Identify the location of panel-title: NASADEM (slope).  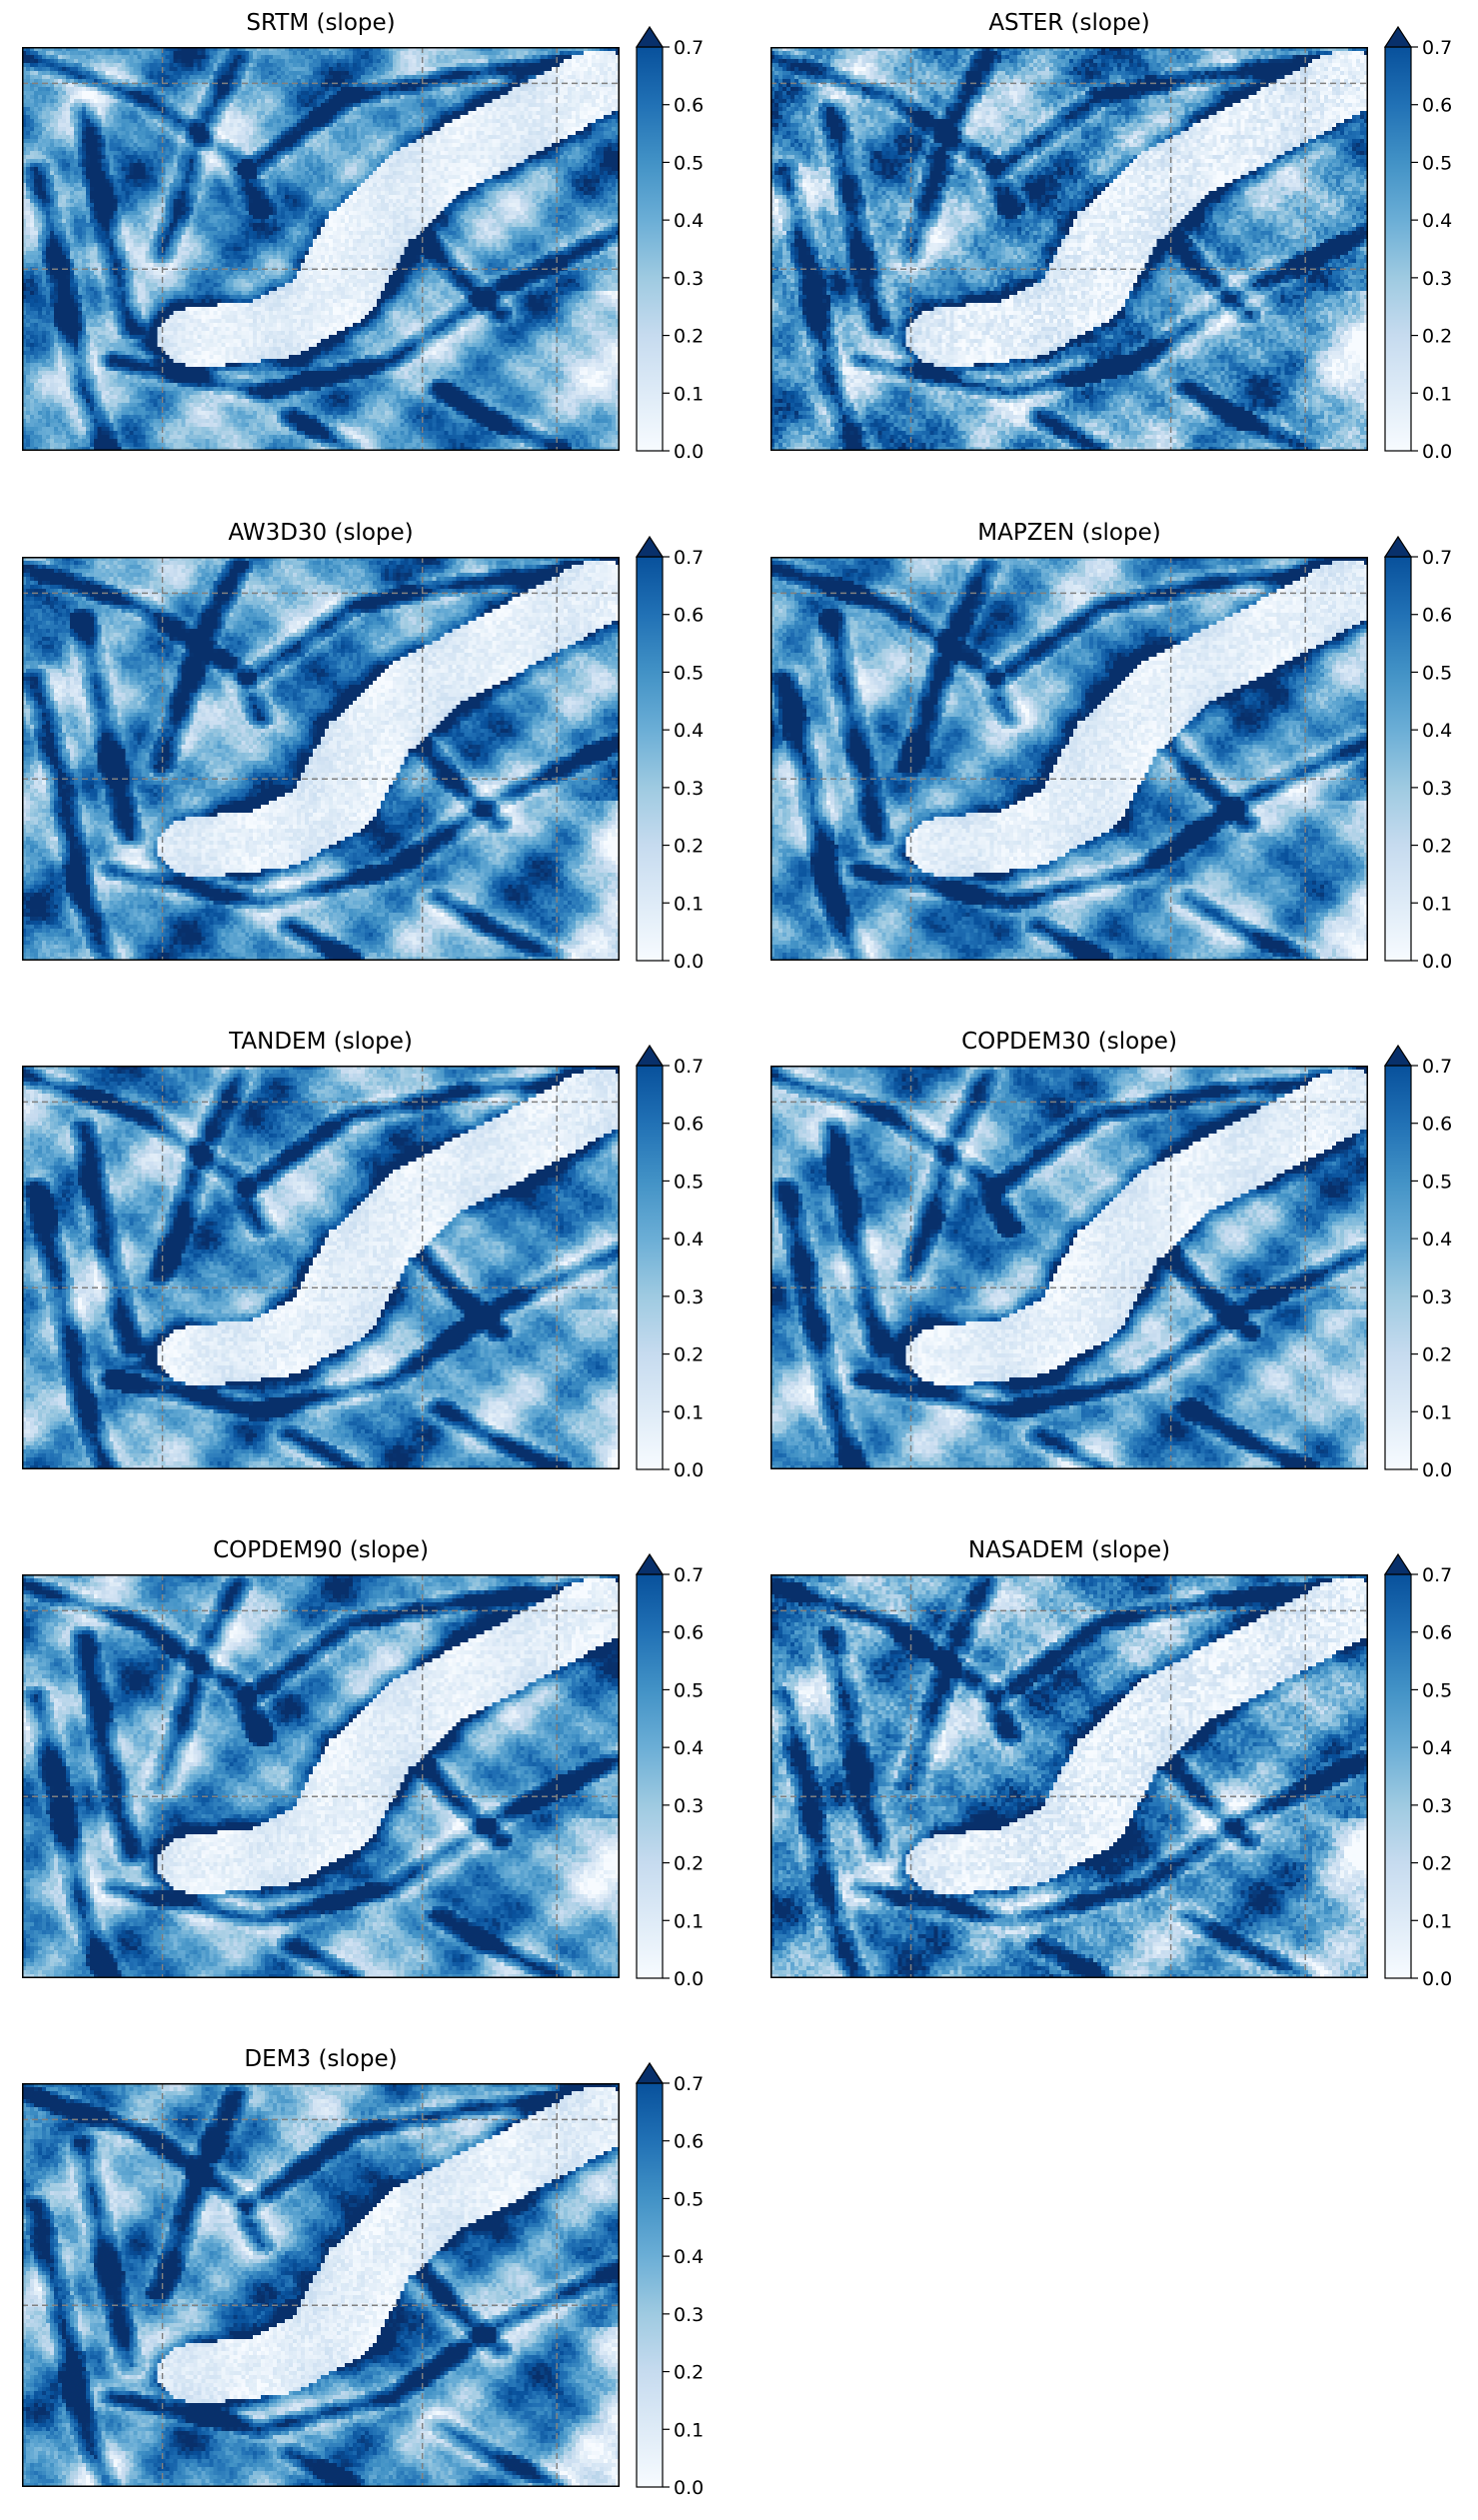
(1069, 1550).